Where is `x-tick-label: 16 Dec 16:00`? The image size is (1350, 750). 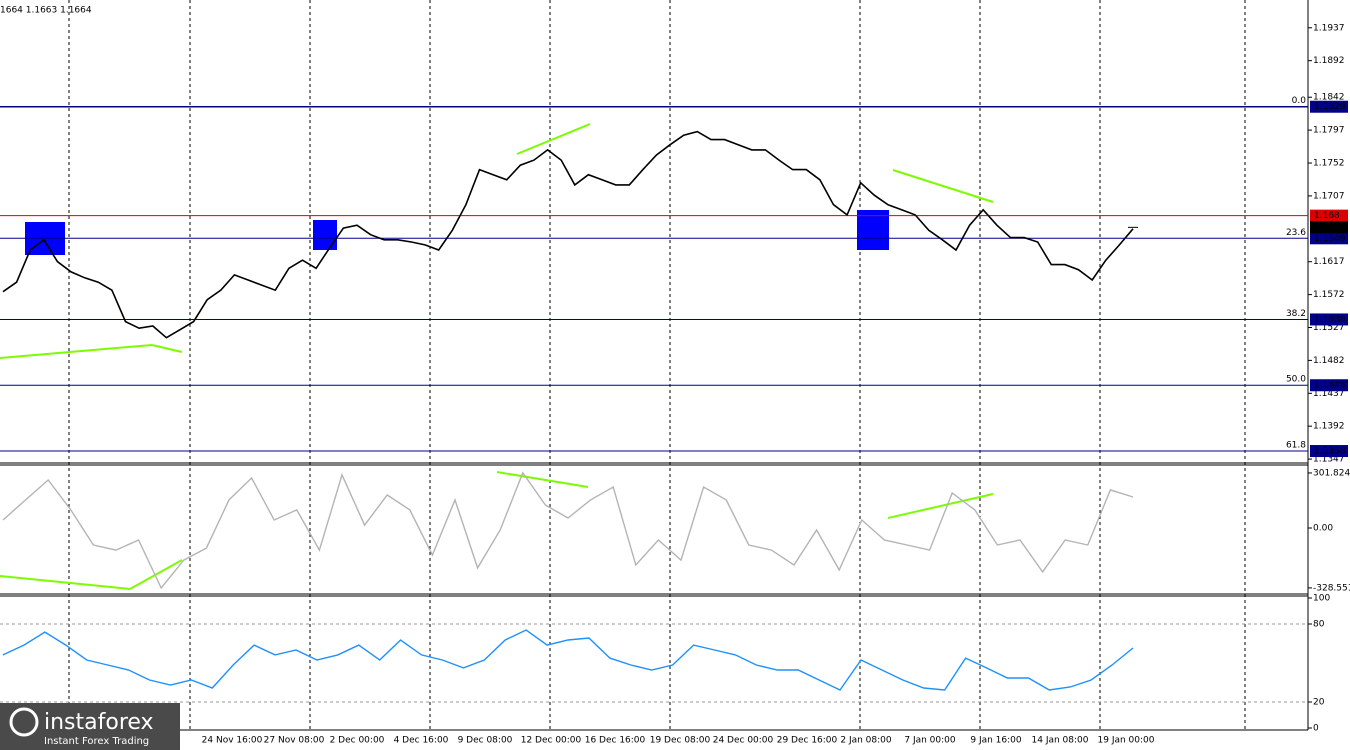 x-tick-label: 16 Dec 16:00 is located at coordinates (615, 741).